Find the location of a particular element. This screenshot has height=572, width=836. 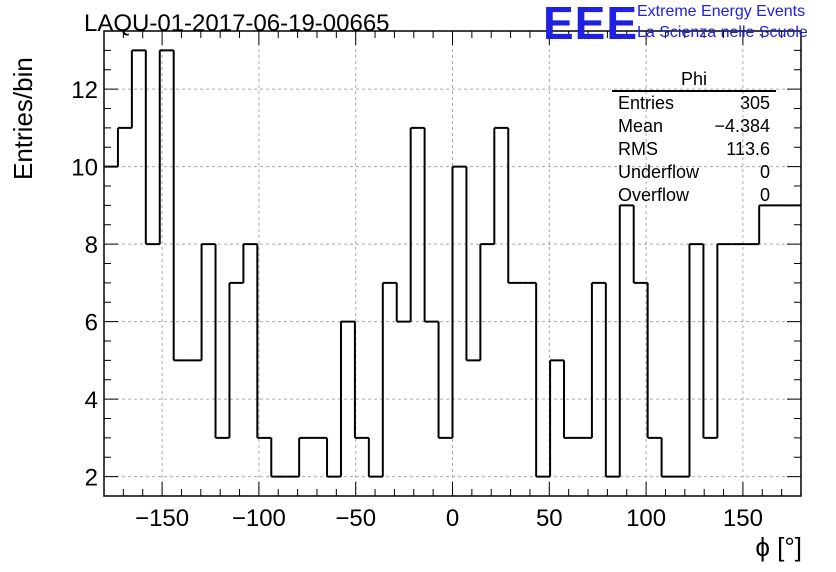

stats-row-underflow: Underflow 0 is located at coordinates (694, 172).